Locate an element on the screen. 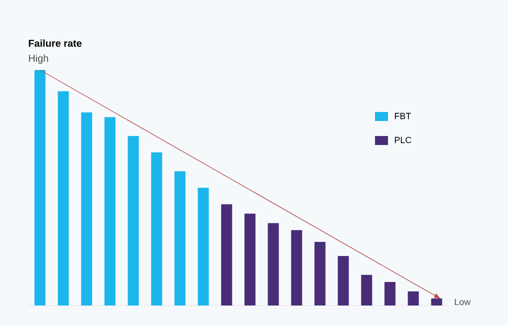 The image size is (508, 326). annotation: FBT is located at coordinates (402, 116).